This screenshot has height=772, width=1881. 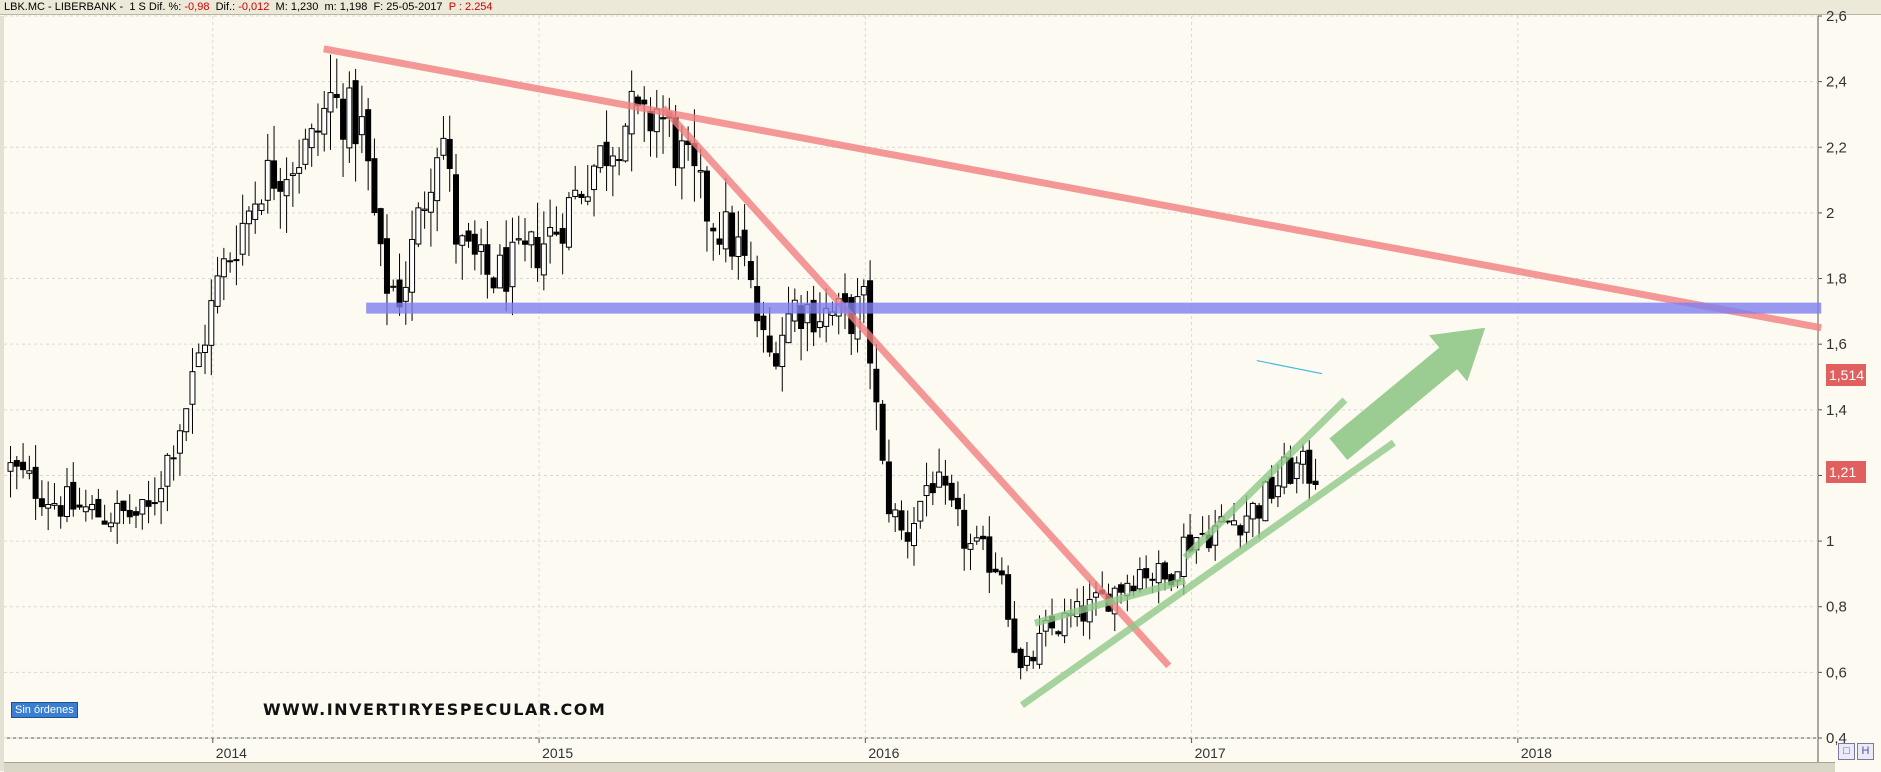 I want to click on y-tick-label: 2,2, so click(x=1836, y=147).